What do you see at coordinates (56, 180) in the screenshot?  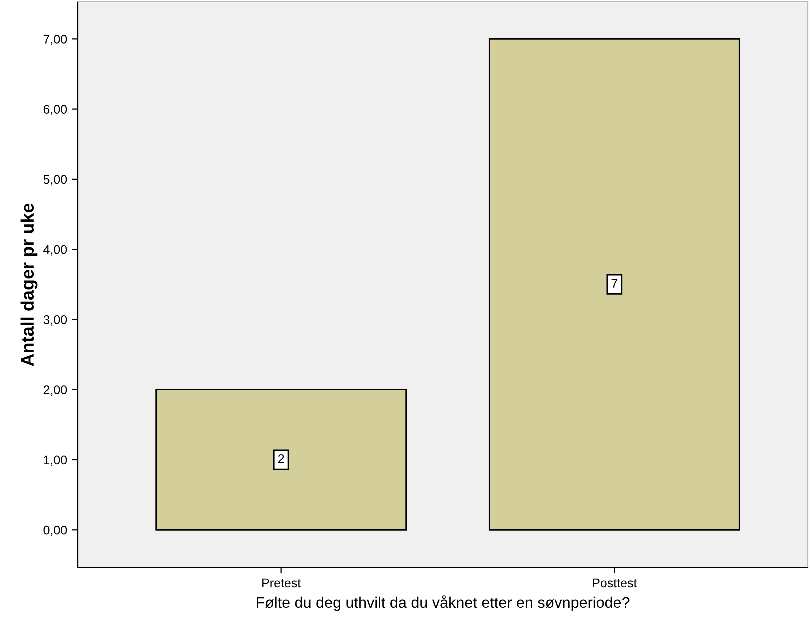 I see `y-tick-label: 5,00` at bounding box center [56, 180].